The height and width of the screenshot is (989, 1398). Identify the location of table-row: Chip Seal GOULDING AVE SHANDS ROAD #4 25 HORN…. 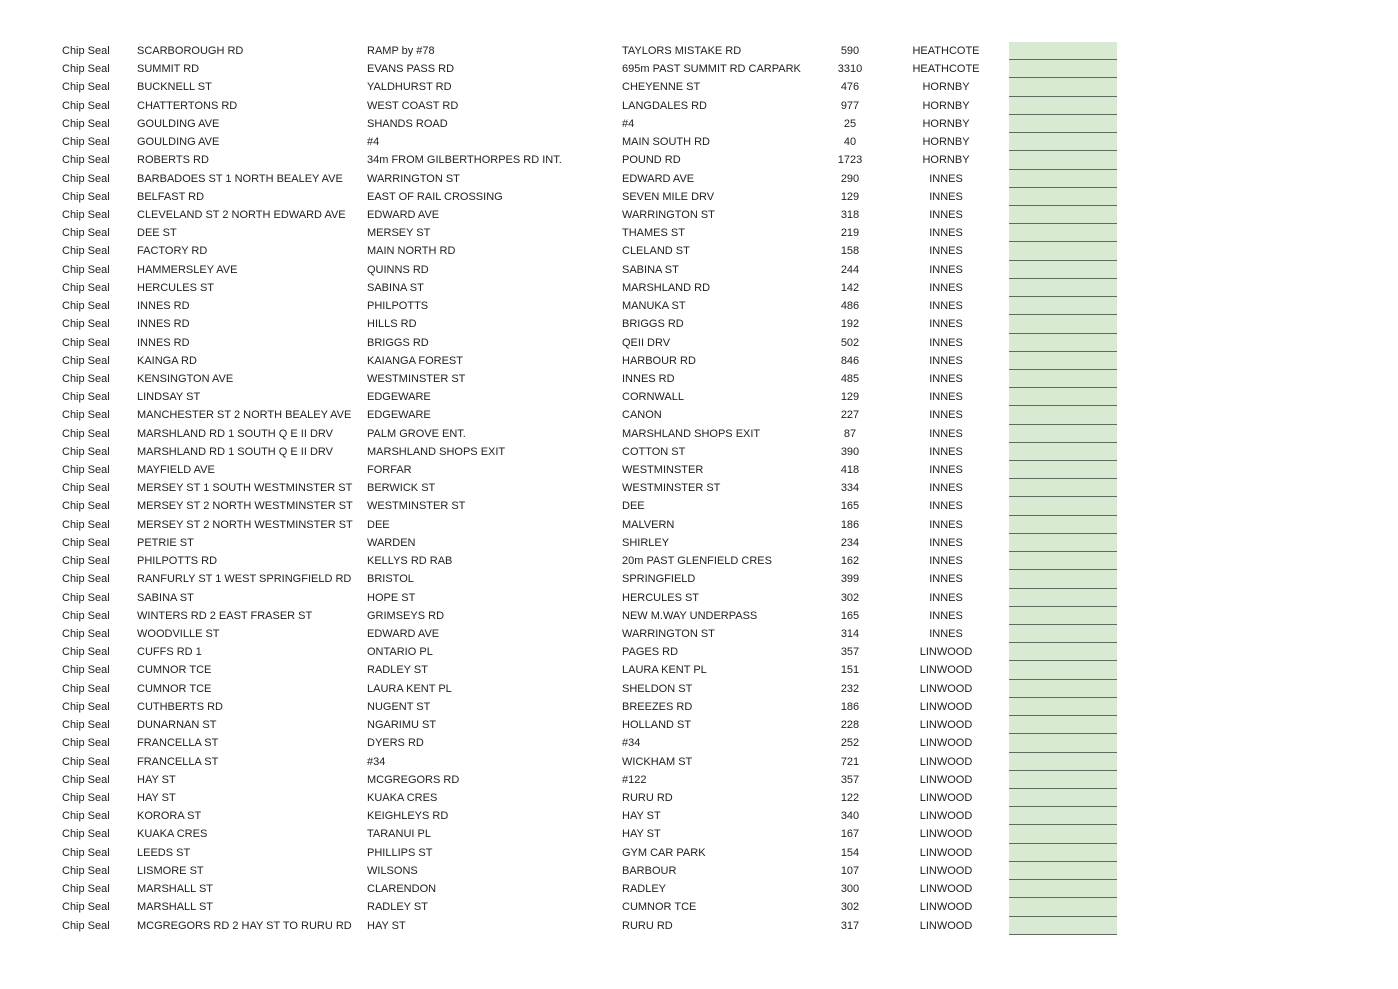
(589, 124).